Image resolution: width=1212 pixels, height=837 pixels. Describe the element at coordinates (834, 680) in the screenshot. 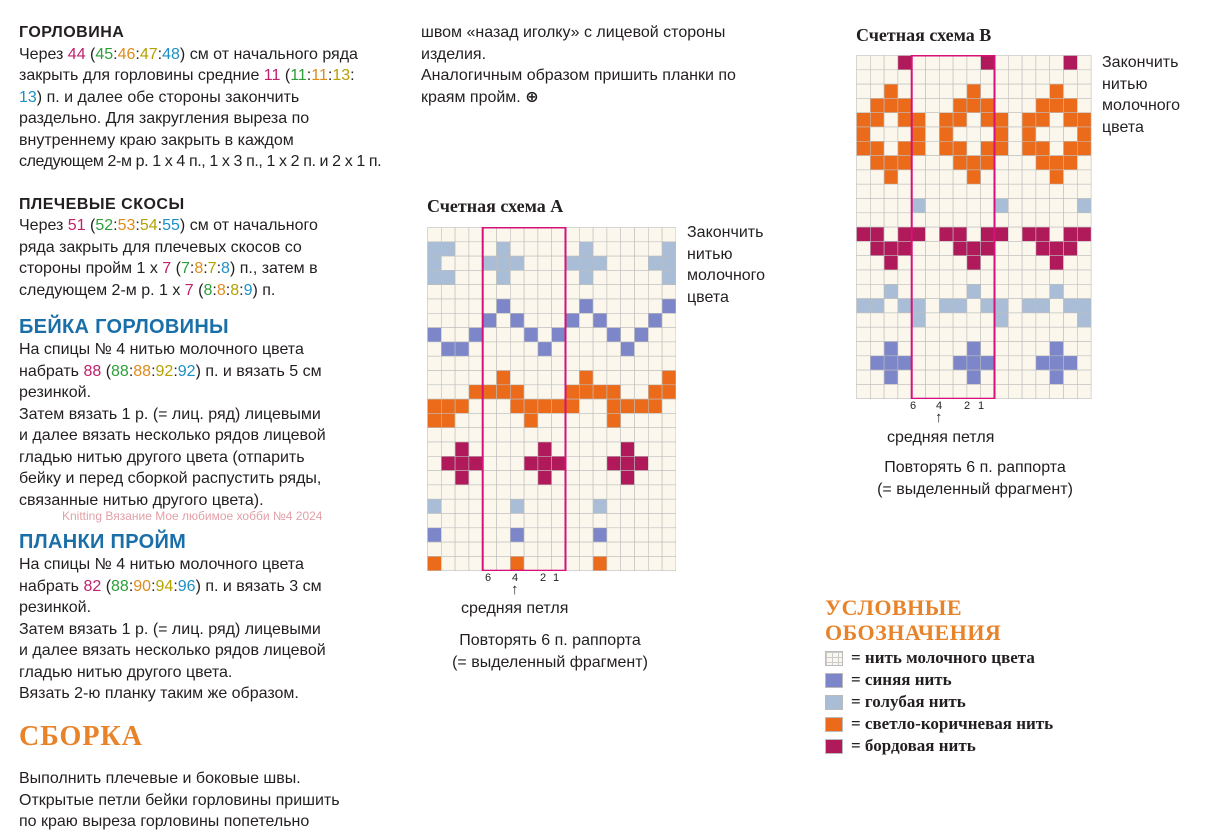

I see `blue-swatch-icon` at that location.